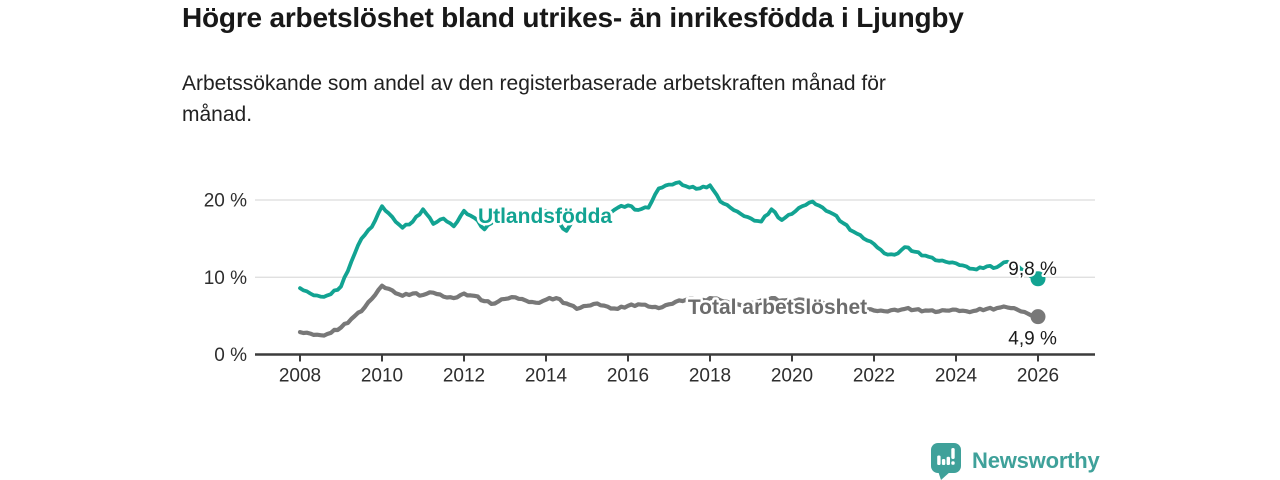 The image size is (1280, 480). I want to click on series-utlandsfodda, so click(672, 239).